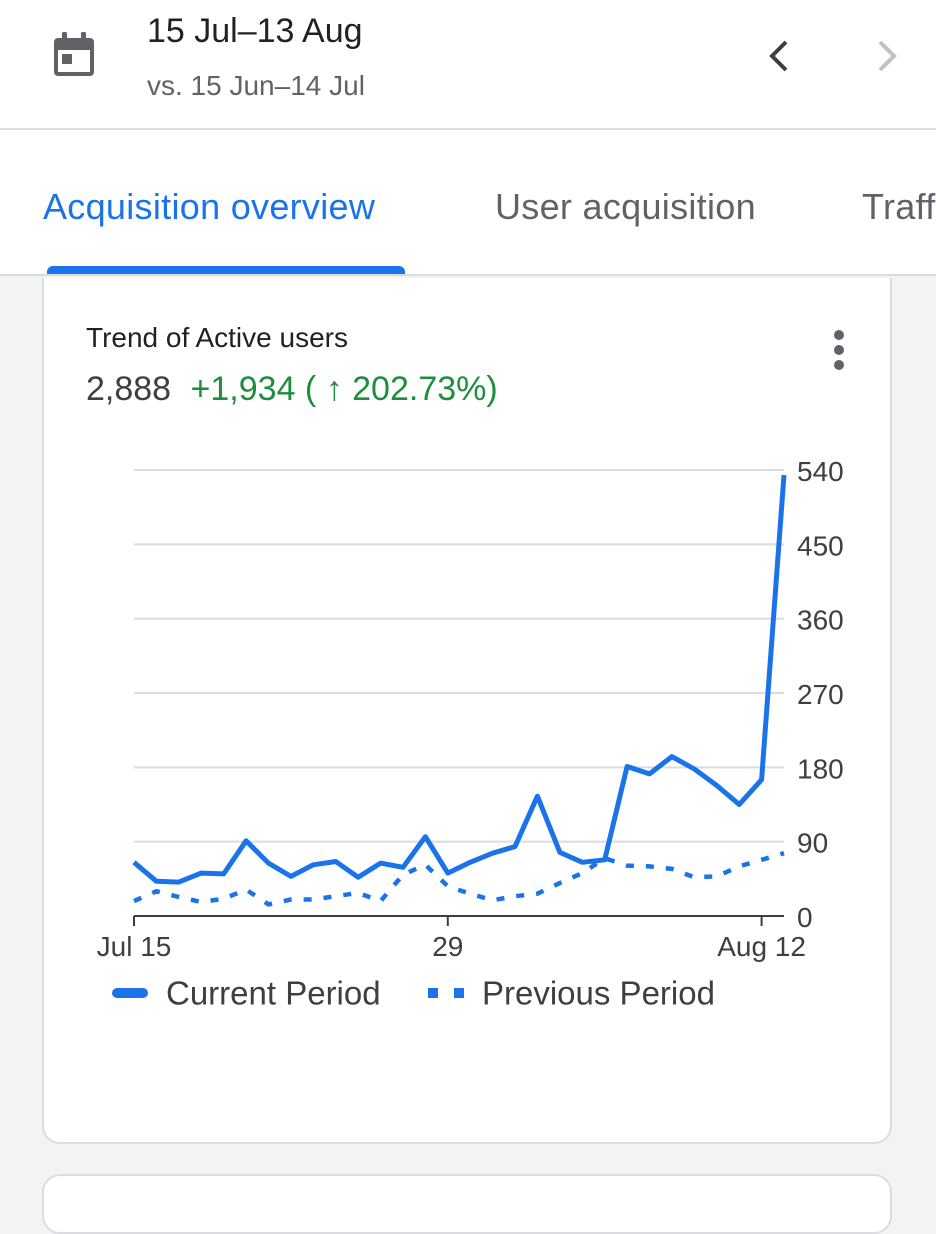 This screenshot has width=936, height=1234. Describe the element at coordinates (446, 993) in the screenshot. I see `legend-dotted-line-icon` at that location.